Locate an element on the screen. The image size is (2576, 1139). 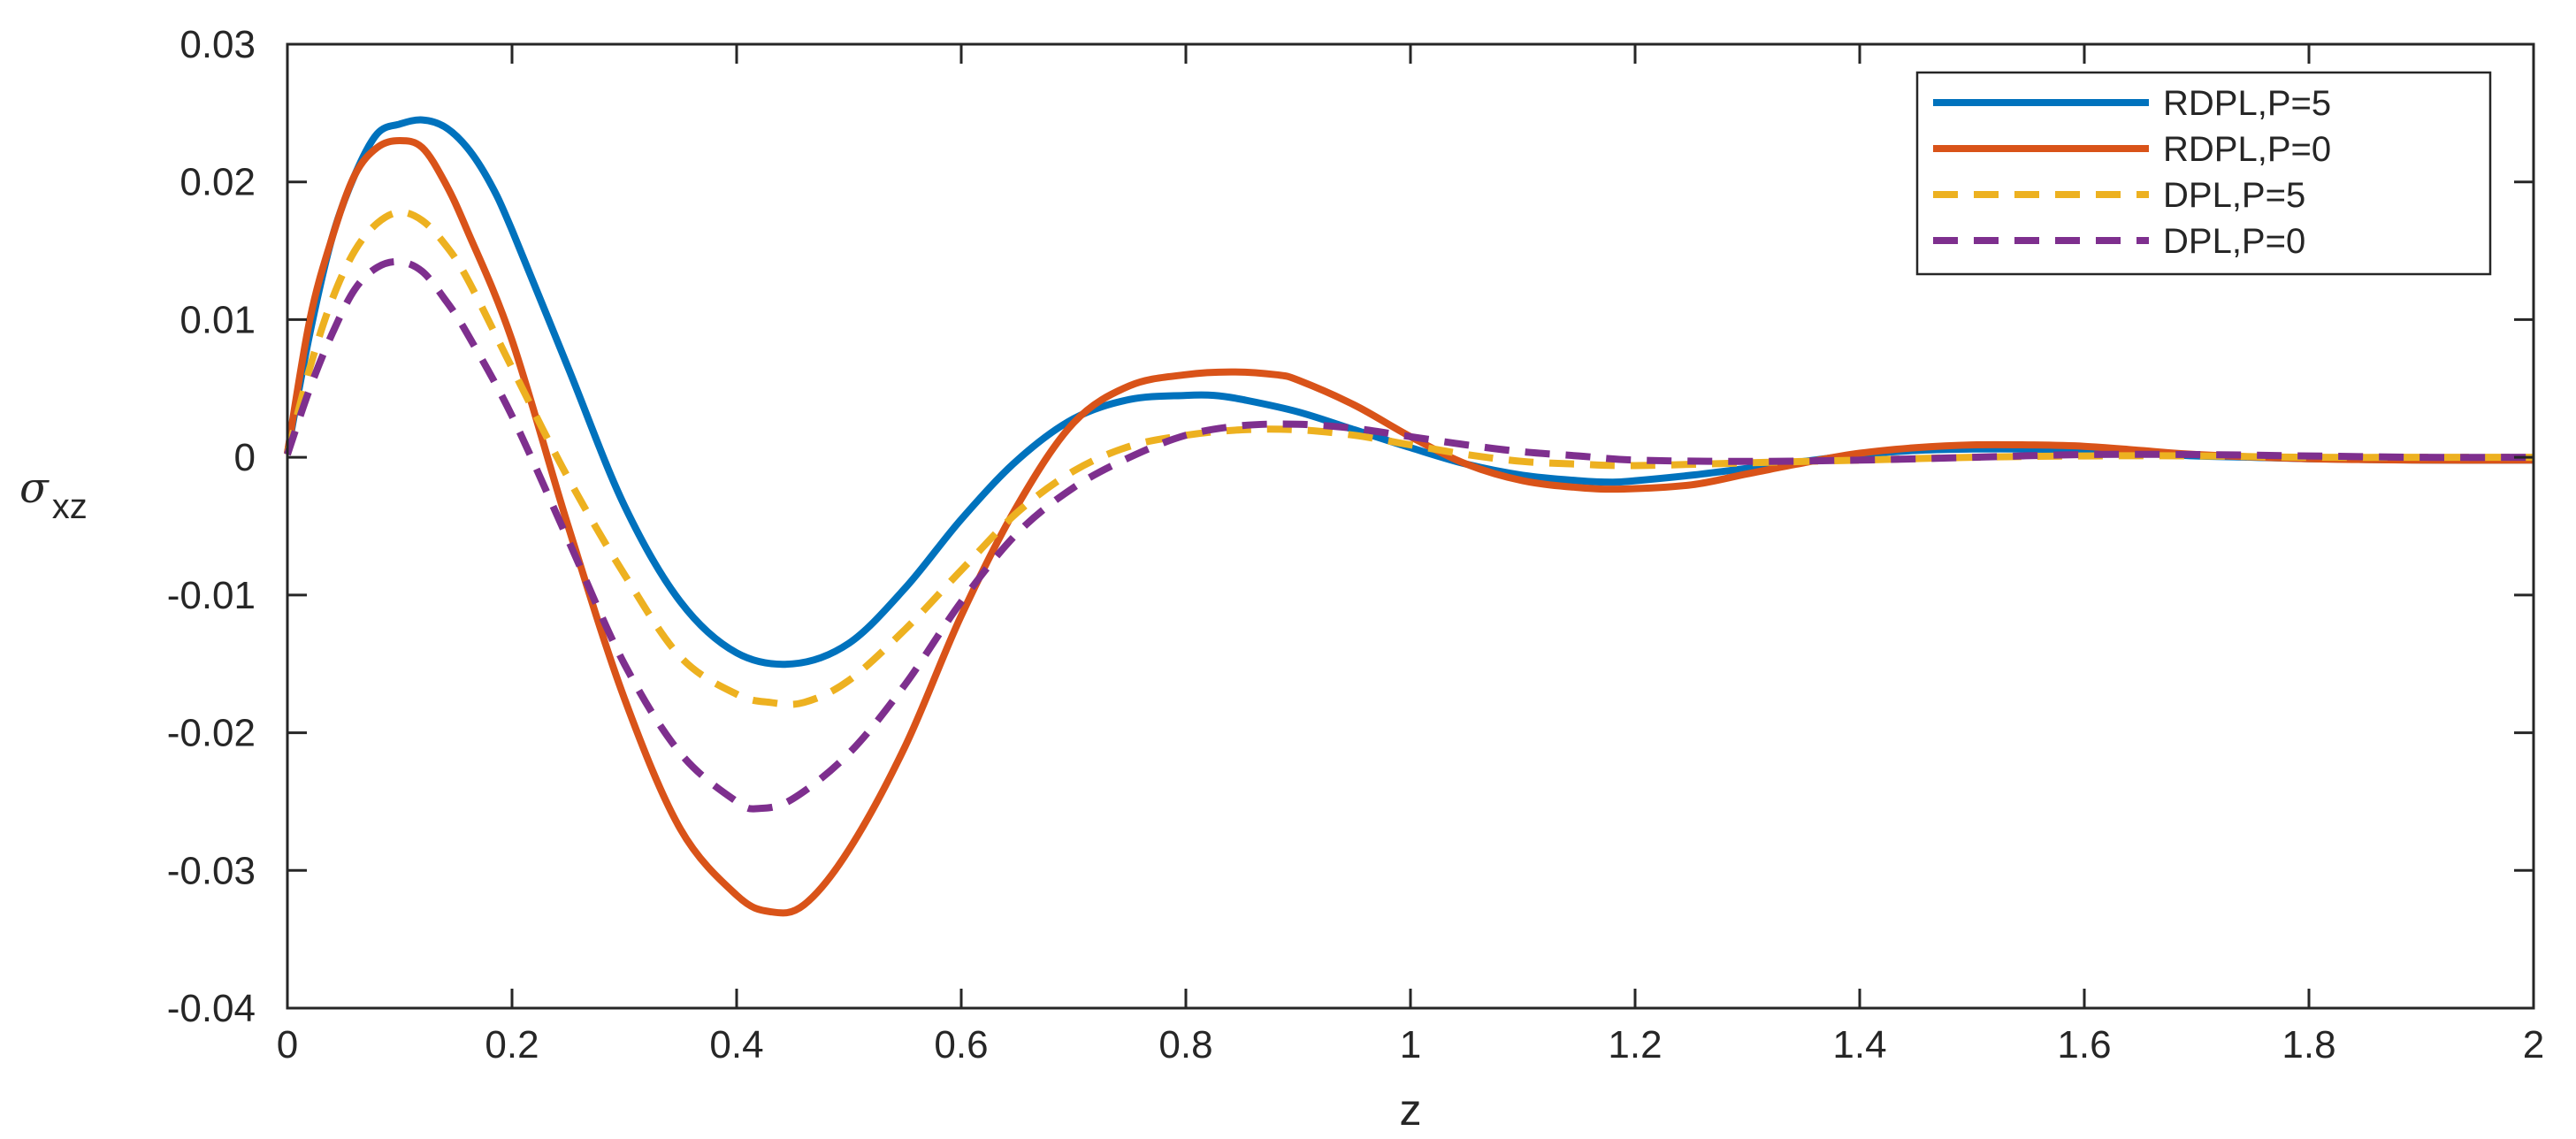
legend-label-2: RDPL,P=0 is located at coordinates (2247, 149).